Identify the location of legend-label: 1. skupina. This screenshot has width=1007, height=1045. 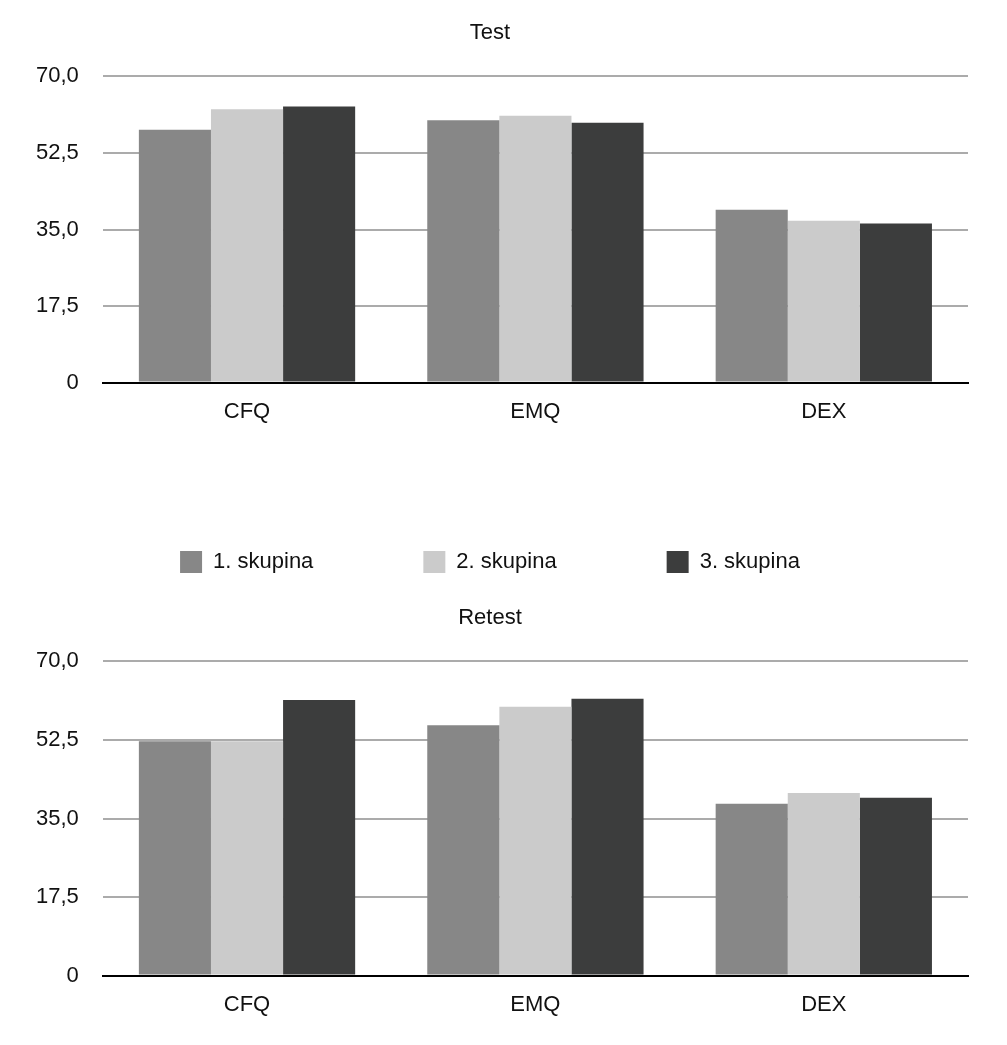
(264, 561).